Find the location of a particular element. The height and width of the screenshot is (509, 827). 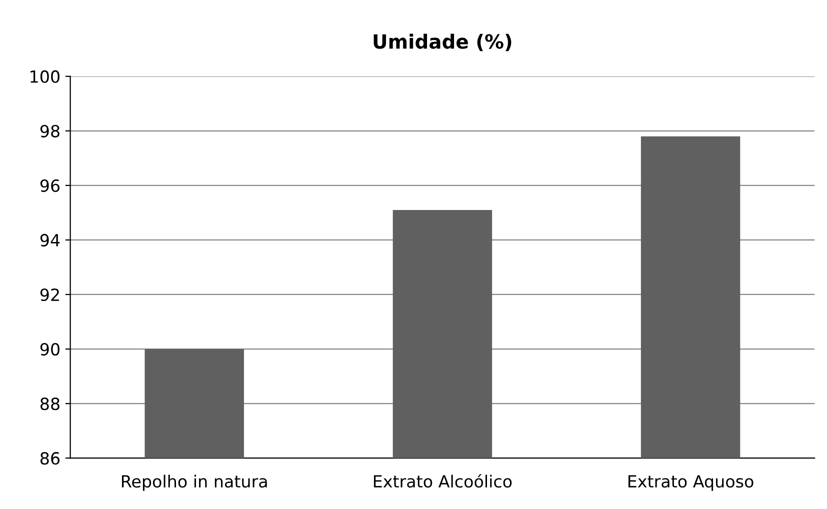

y-tick-label: 98 is located at coordinates (50, 131).